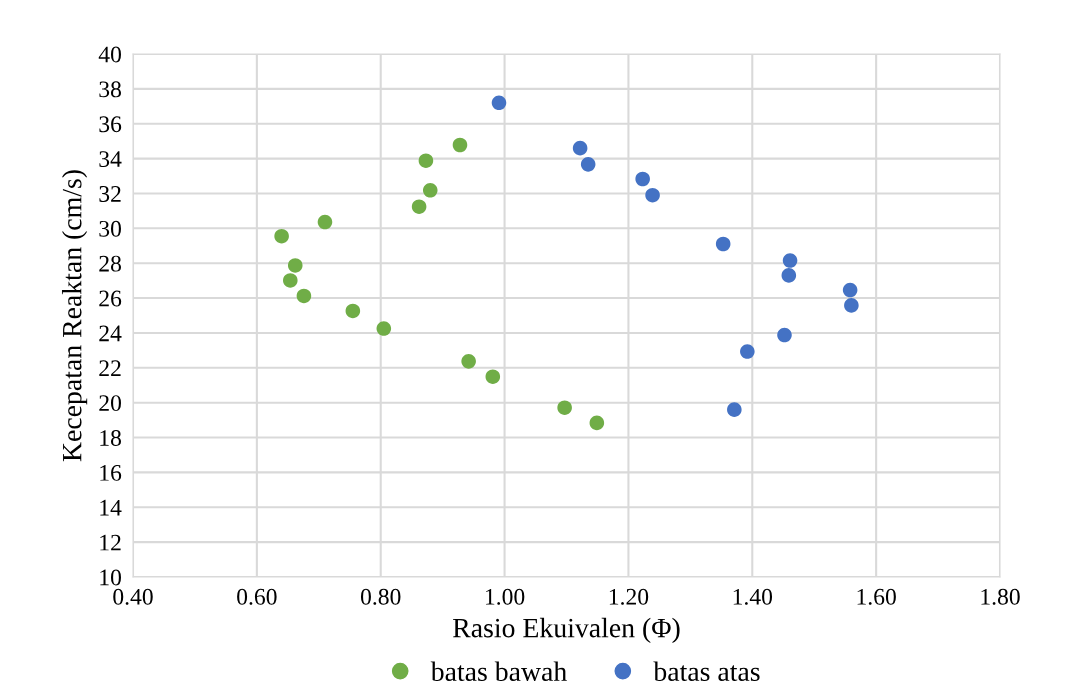  I want to click on y-tick-label: 28, so click(110, 263).